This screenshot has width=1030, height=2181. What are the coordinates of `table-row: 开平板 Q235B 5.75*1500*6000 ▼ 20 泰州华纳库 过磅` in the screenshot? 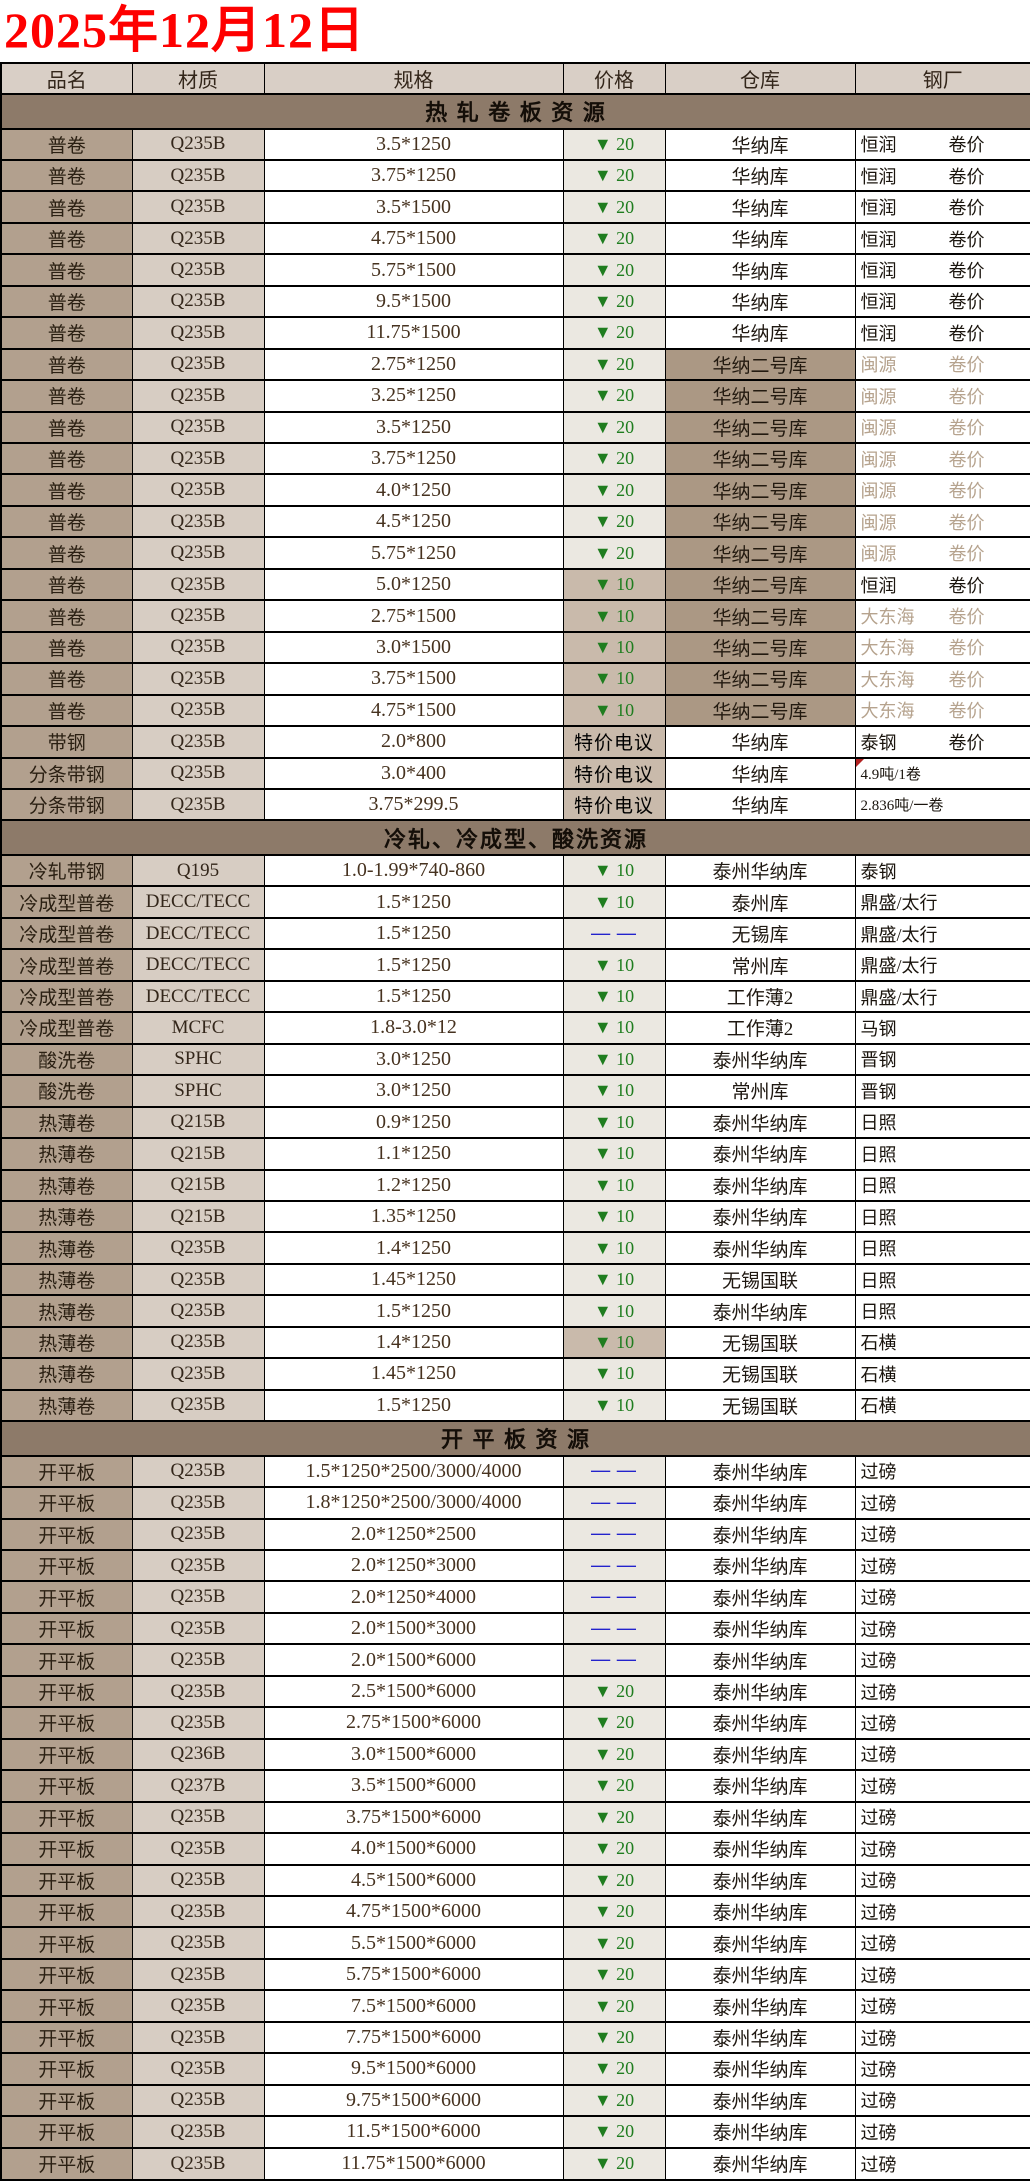 It's located at (515, 1974).